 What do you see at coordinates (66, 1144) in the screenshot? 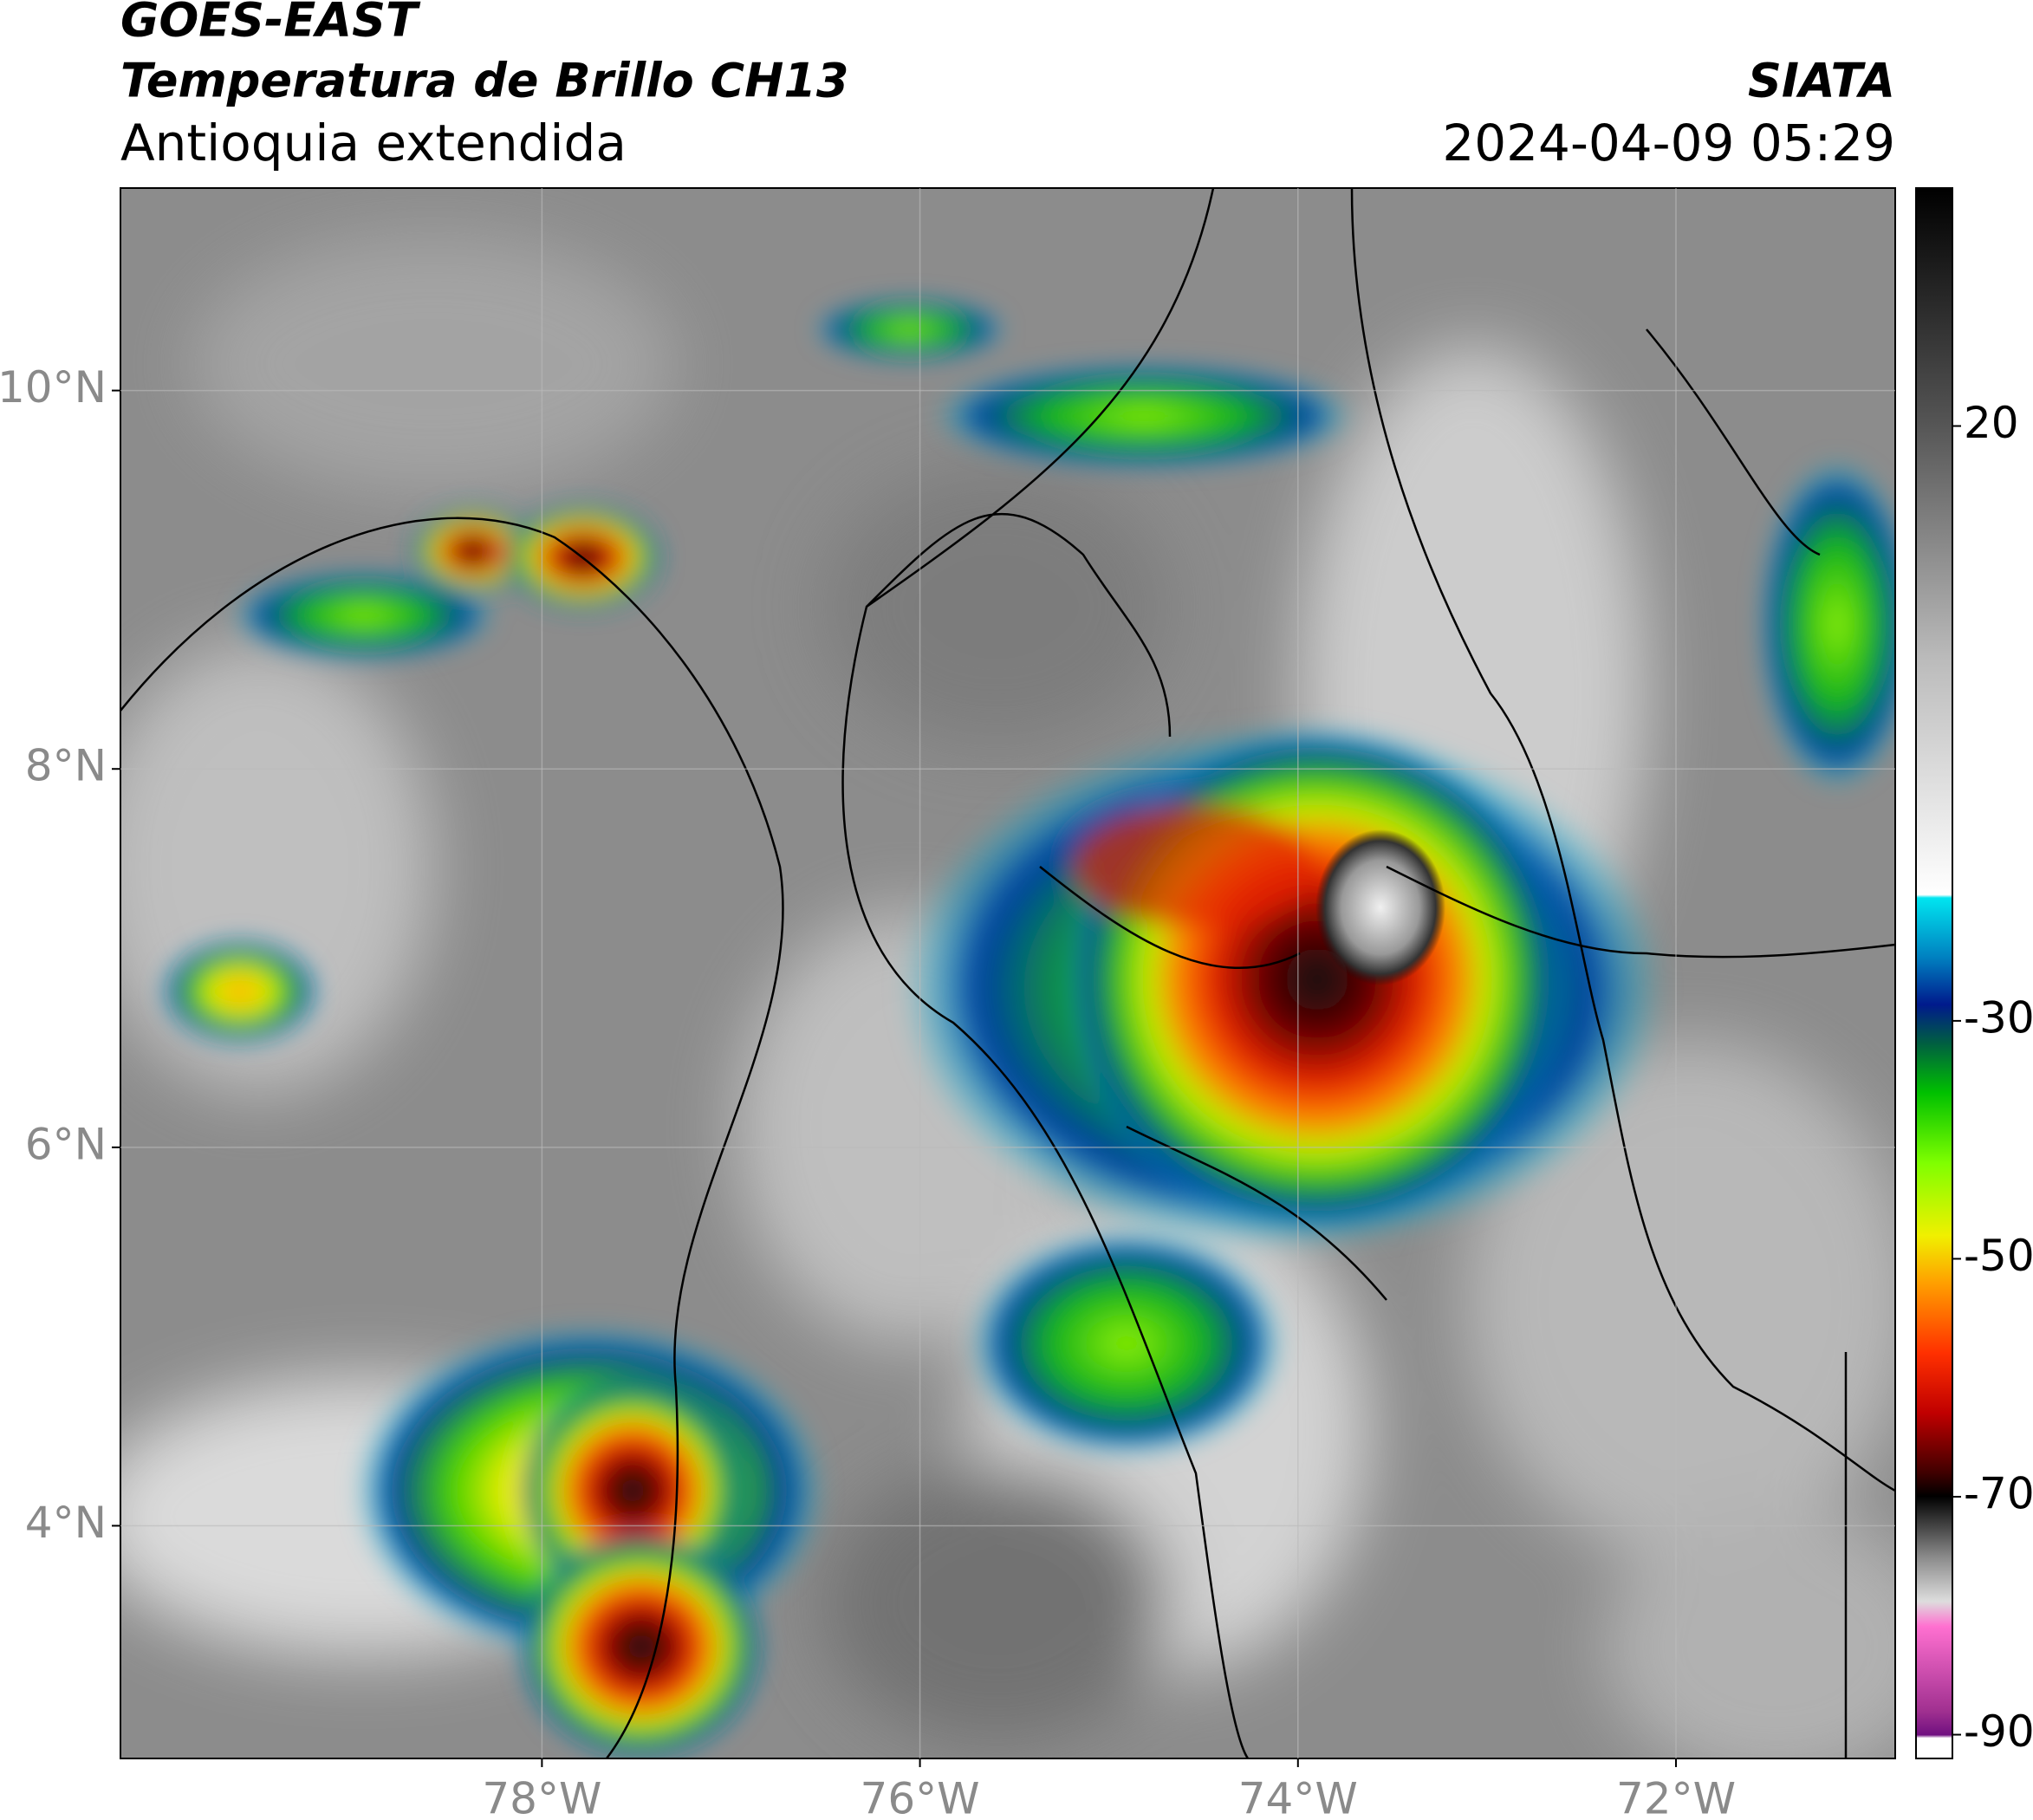
I see `y-tick-label: 6°N` at bounding box center [66, 1144].